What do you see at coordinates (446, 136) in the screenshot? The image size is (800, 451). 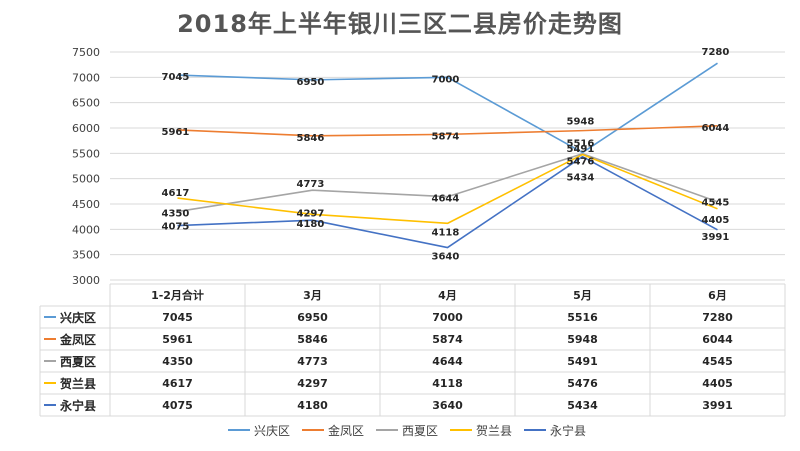 I see `data-label: 5874` at bounding box center [446, 136].